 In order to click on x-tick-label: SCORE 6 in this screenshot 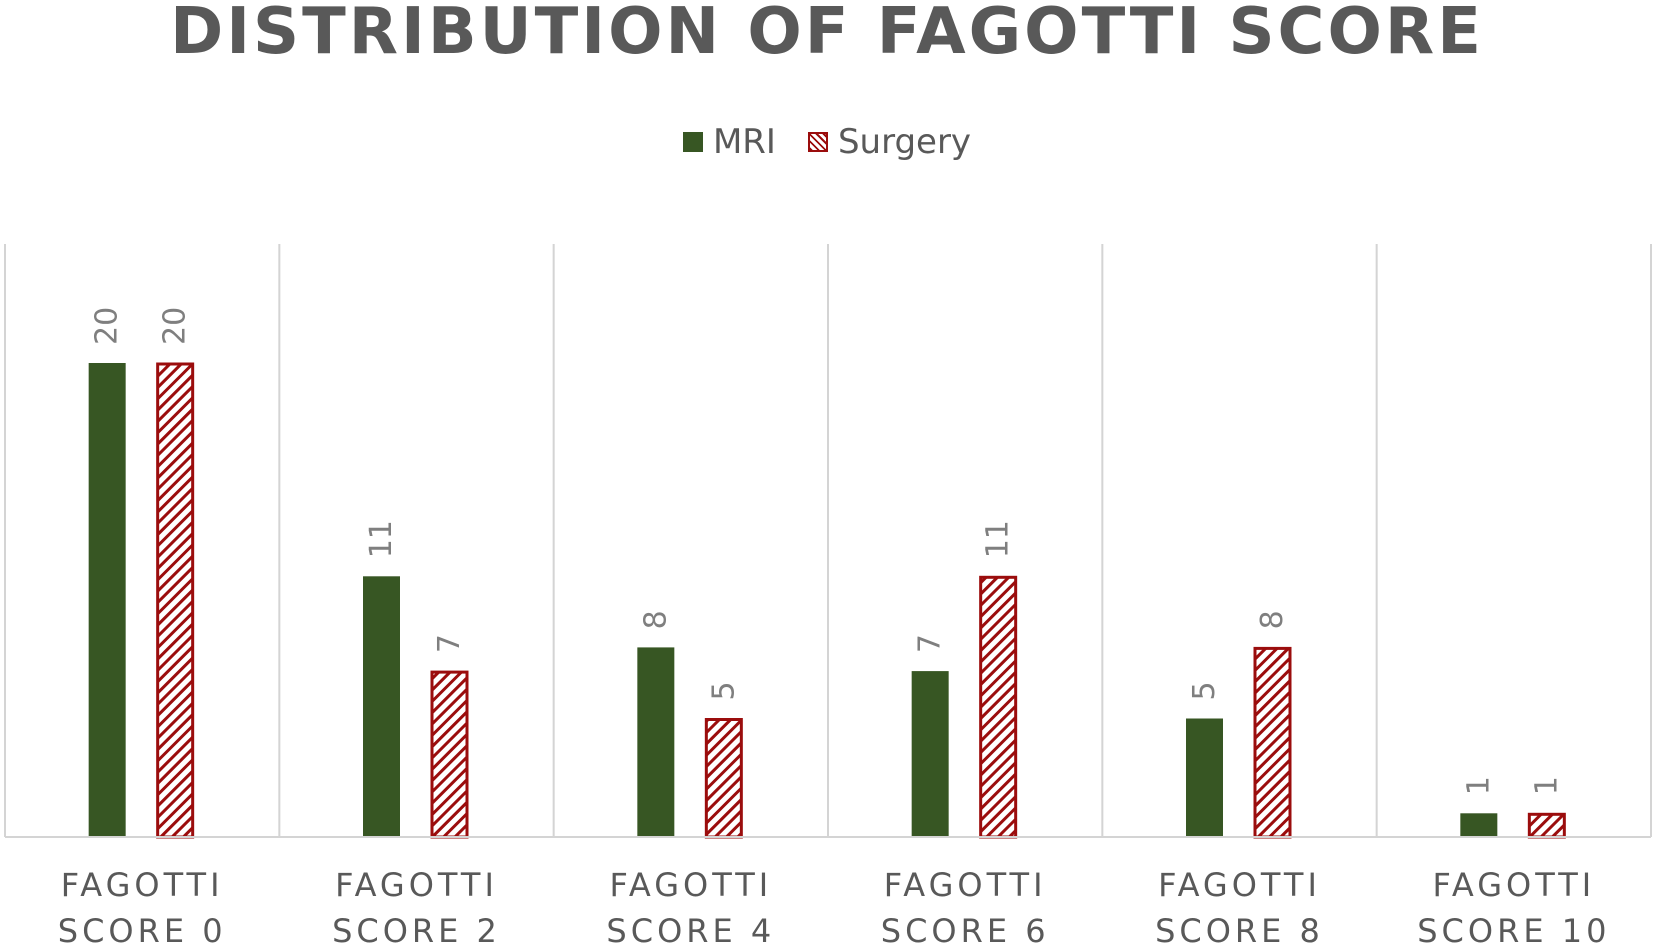, I will do `click(965, 929)`.